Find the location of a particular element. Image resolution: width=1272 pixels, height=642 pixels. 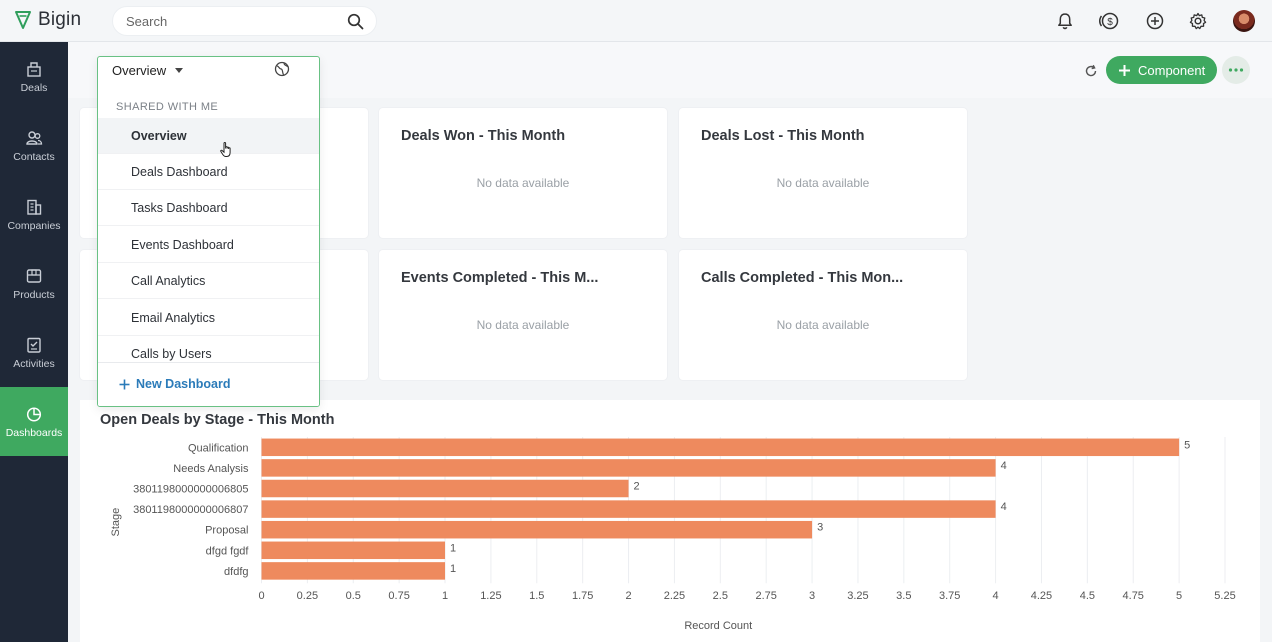

app-name: Bigin is located at coordinates (60, 19).